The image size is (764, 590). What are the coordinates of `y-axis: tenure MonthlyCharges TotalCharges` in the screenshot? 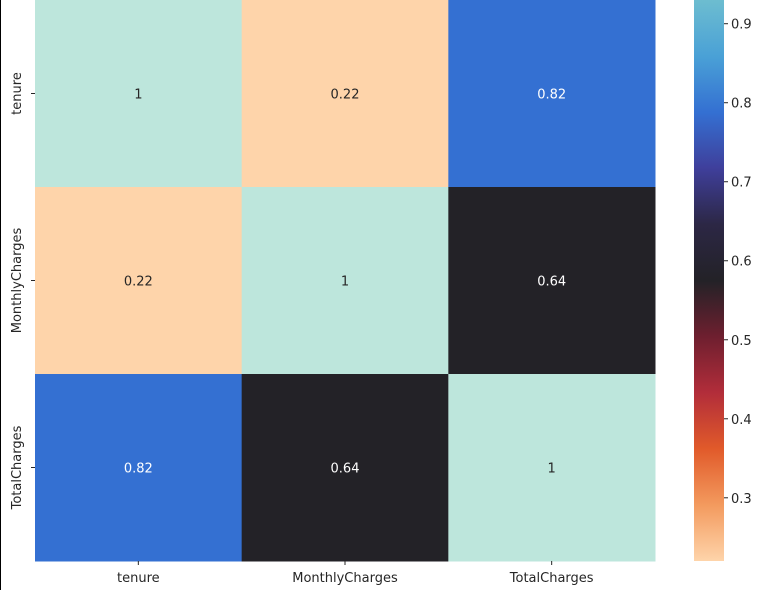 It's located at (22, 291).